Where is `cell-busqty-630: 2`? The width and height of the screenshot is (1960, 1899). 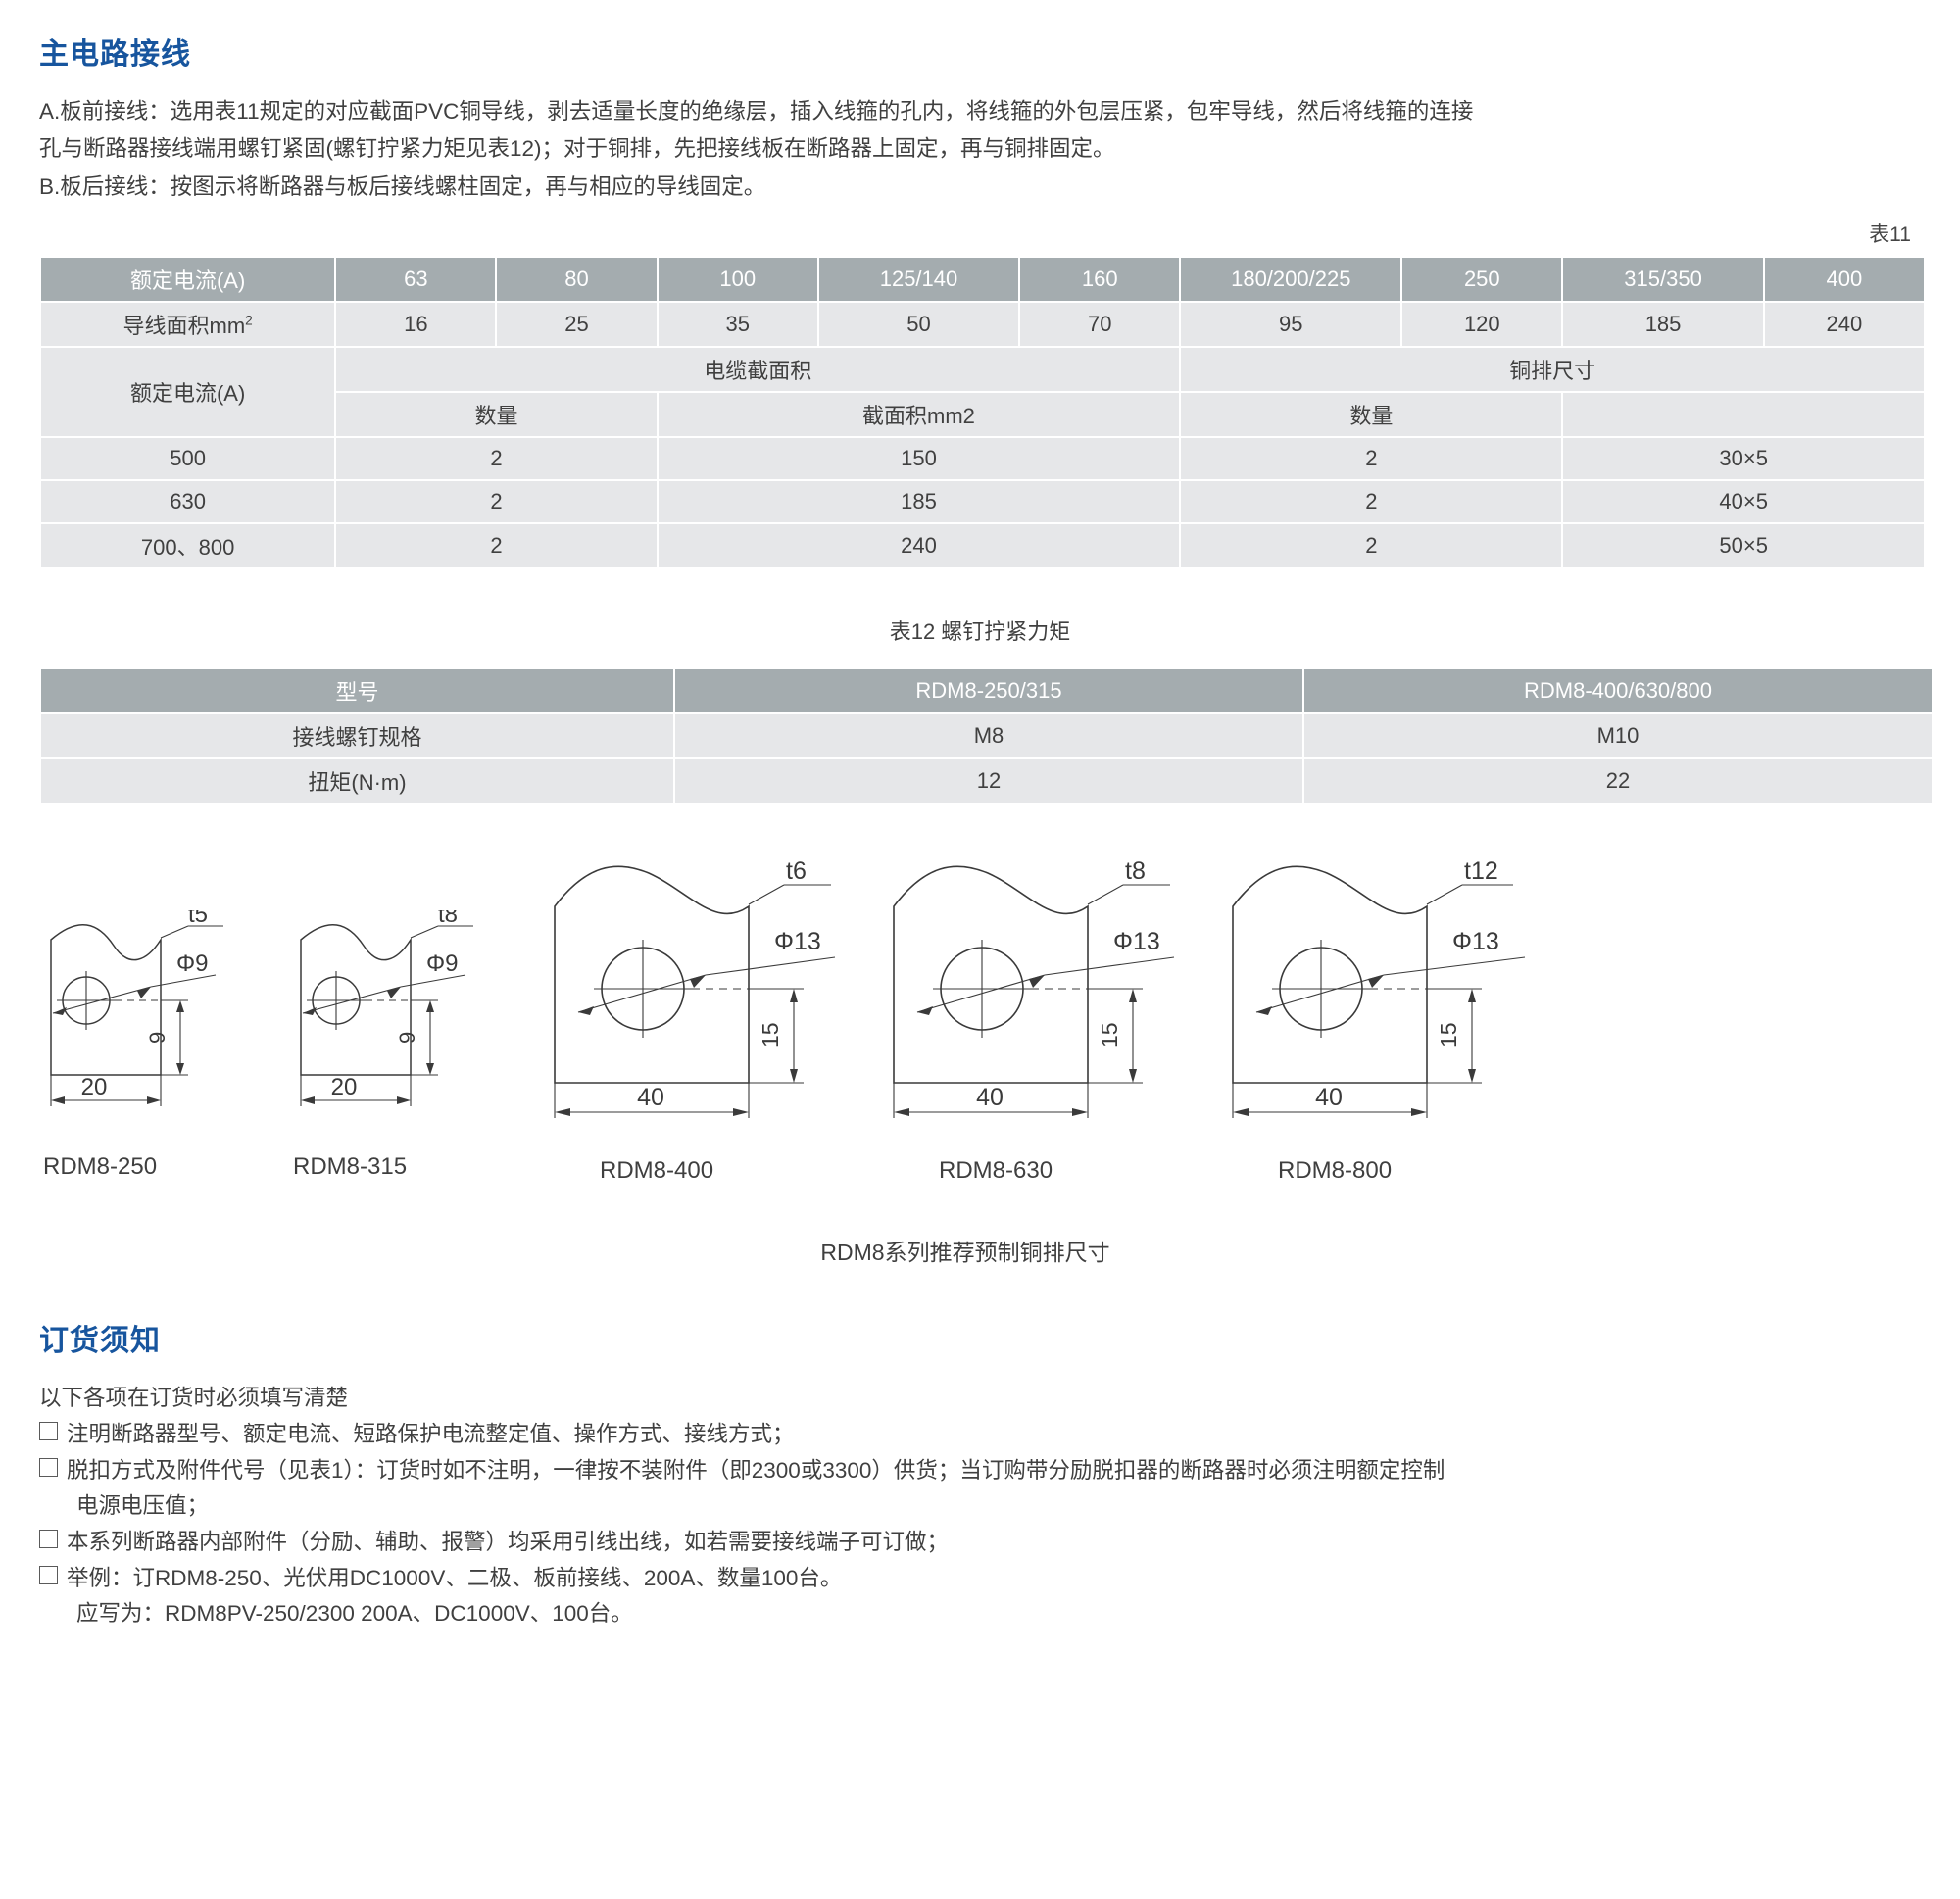
cell-busqty-630: 2 is located at coordinates (1371, 502).